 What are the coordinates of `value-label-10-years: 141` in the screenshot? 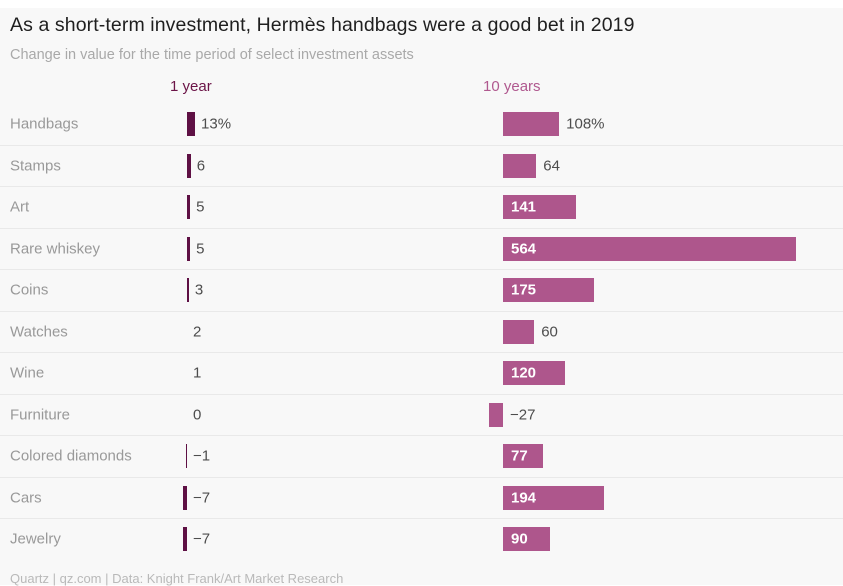 It's located at (524, 207).